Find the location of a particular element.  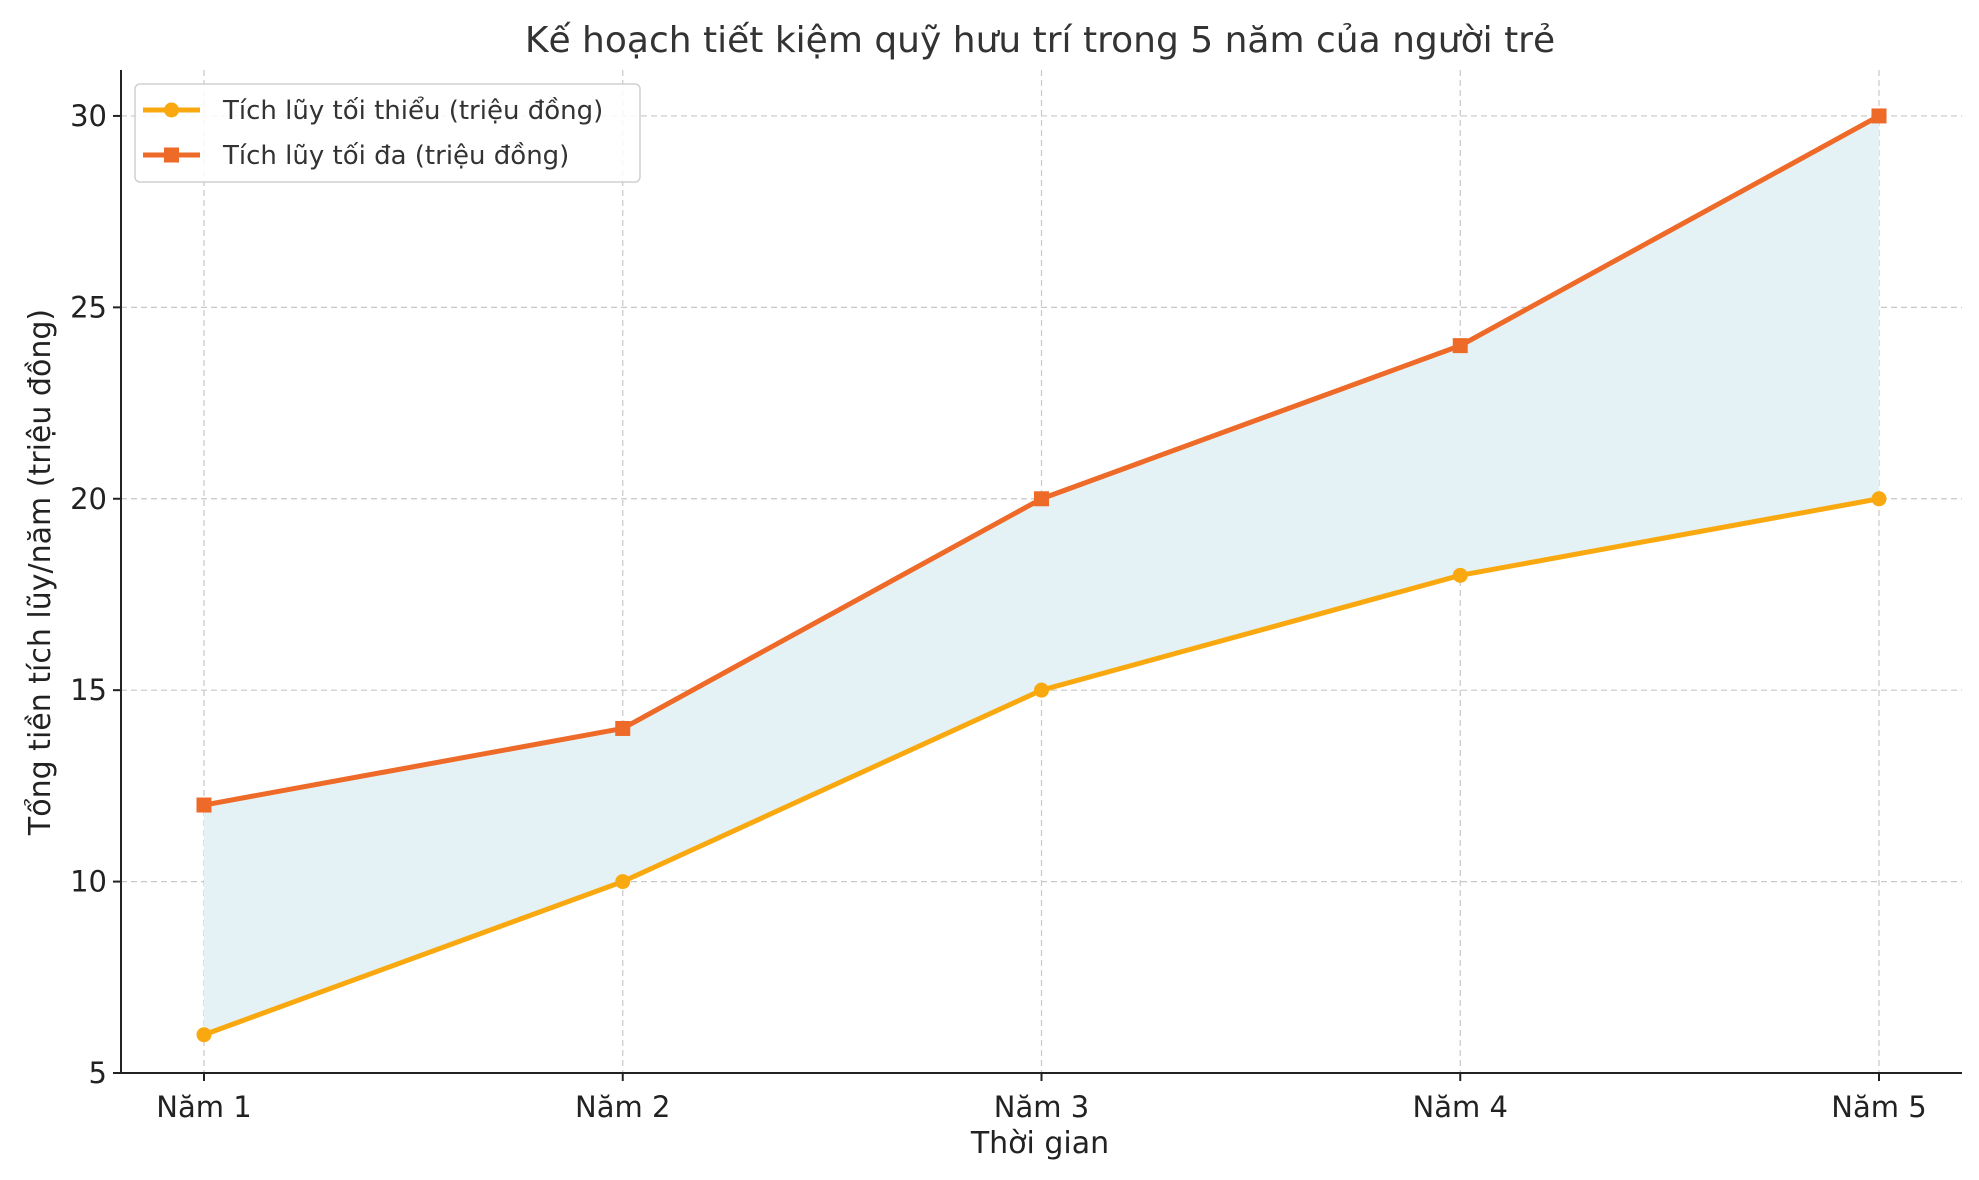

legend-label: Tích lũy tối thiểu (triệu đồng) is located at coordinates (412, 110).